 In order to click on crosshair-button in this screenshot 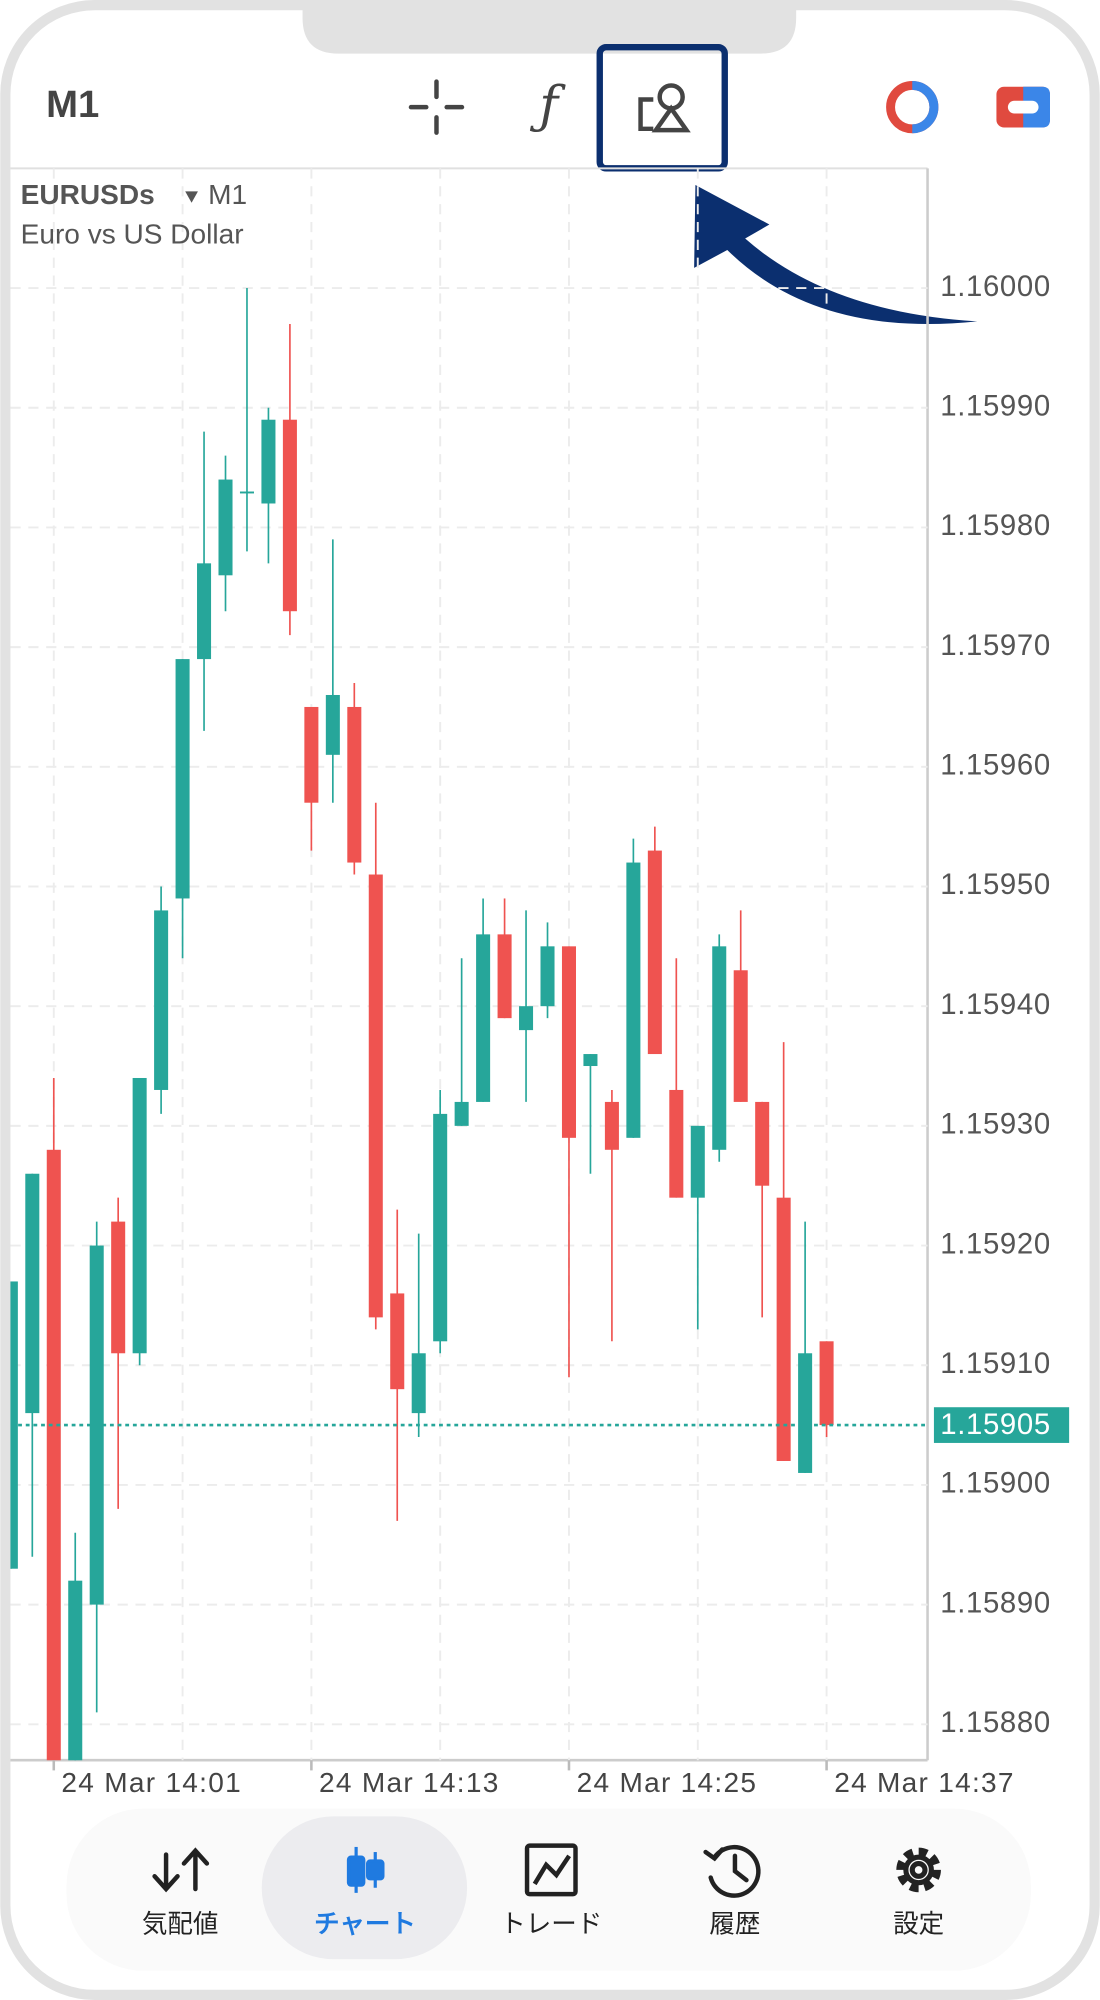, I will do `click(436, 107)`.